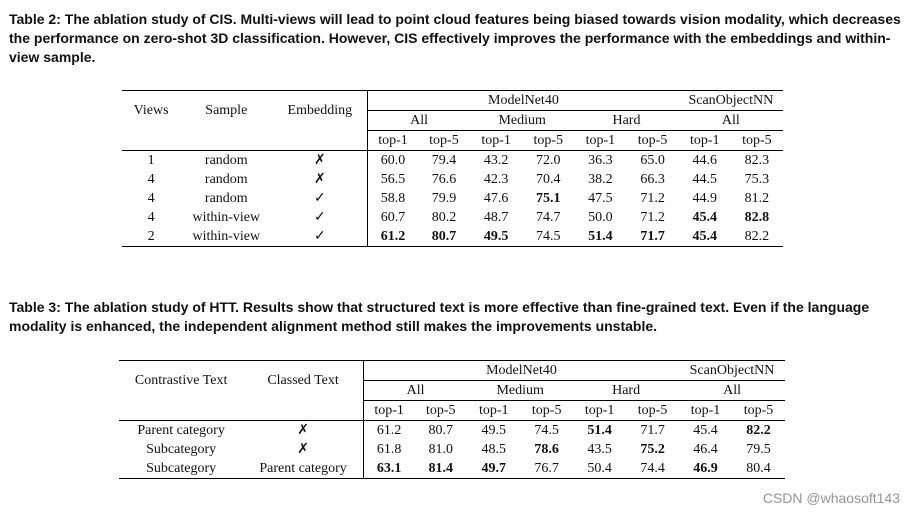  Describe the element at coordinates (452, 160) in the screenshot. I see `table-row: 1 random ✗ 60.0 79.4 43.2 72.0 36.3 65.0 44.6 82.3` at that location.